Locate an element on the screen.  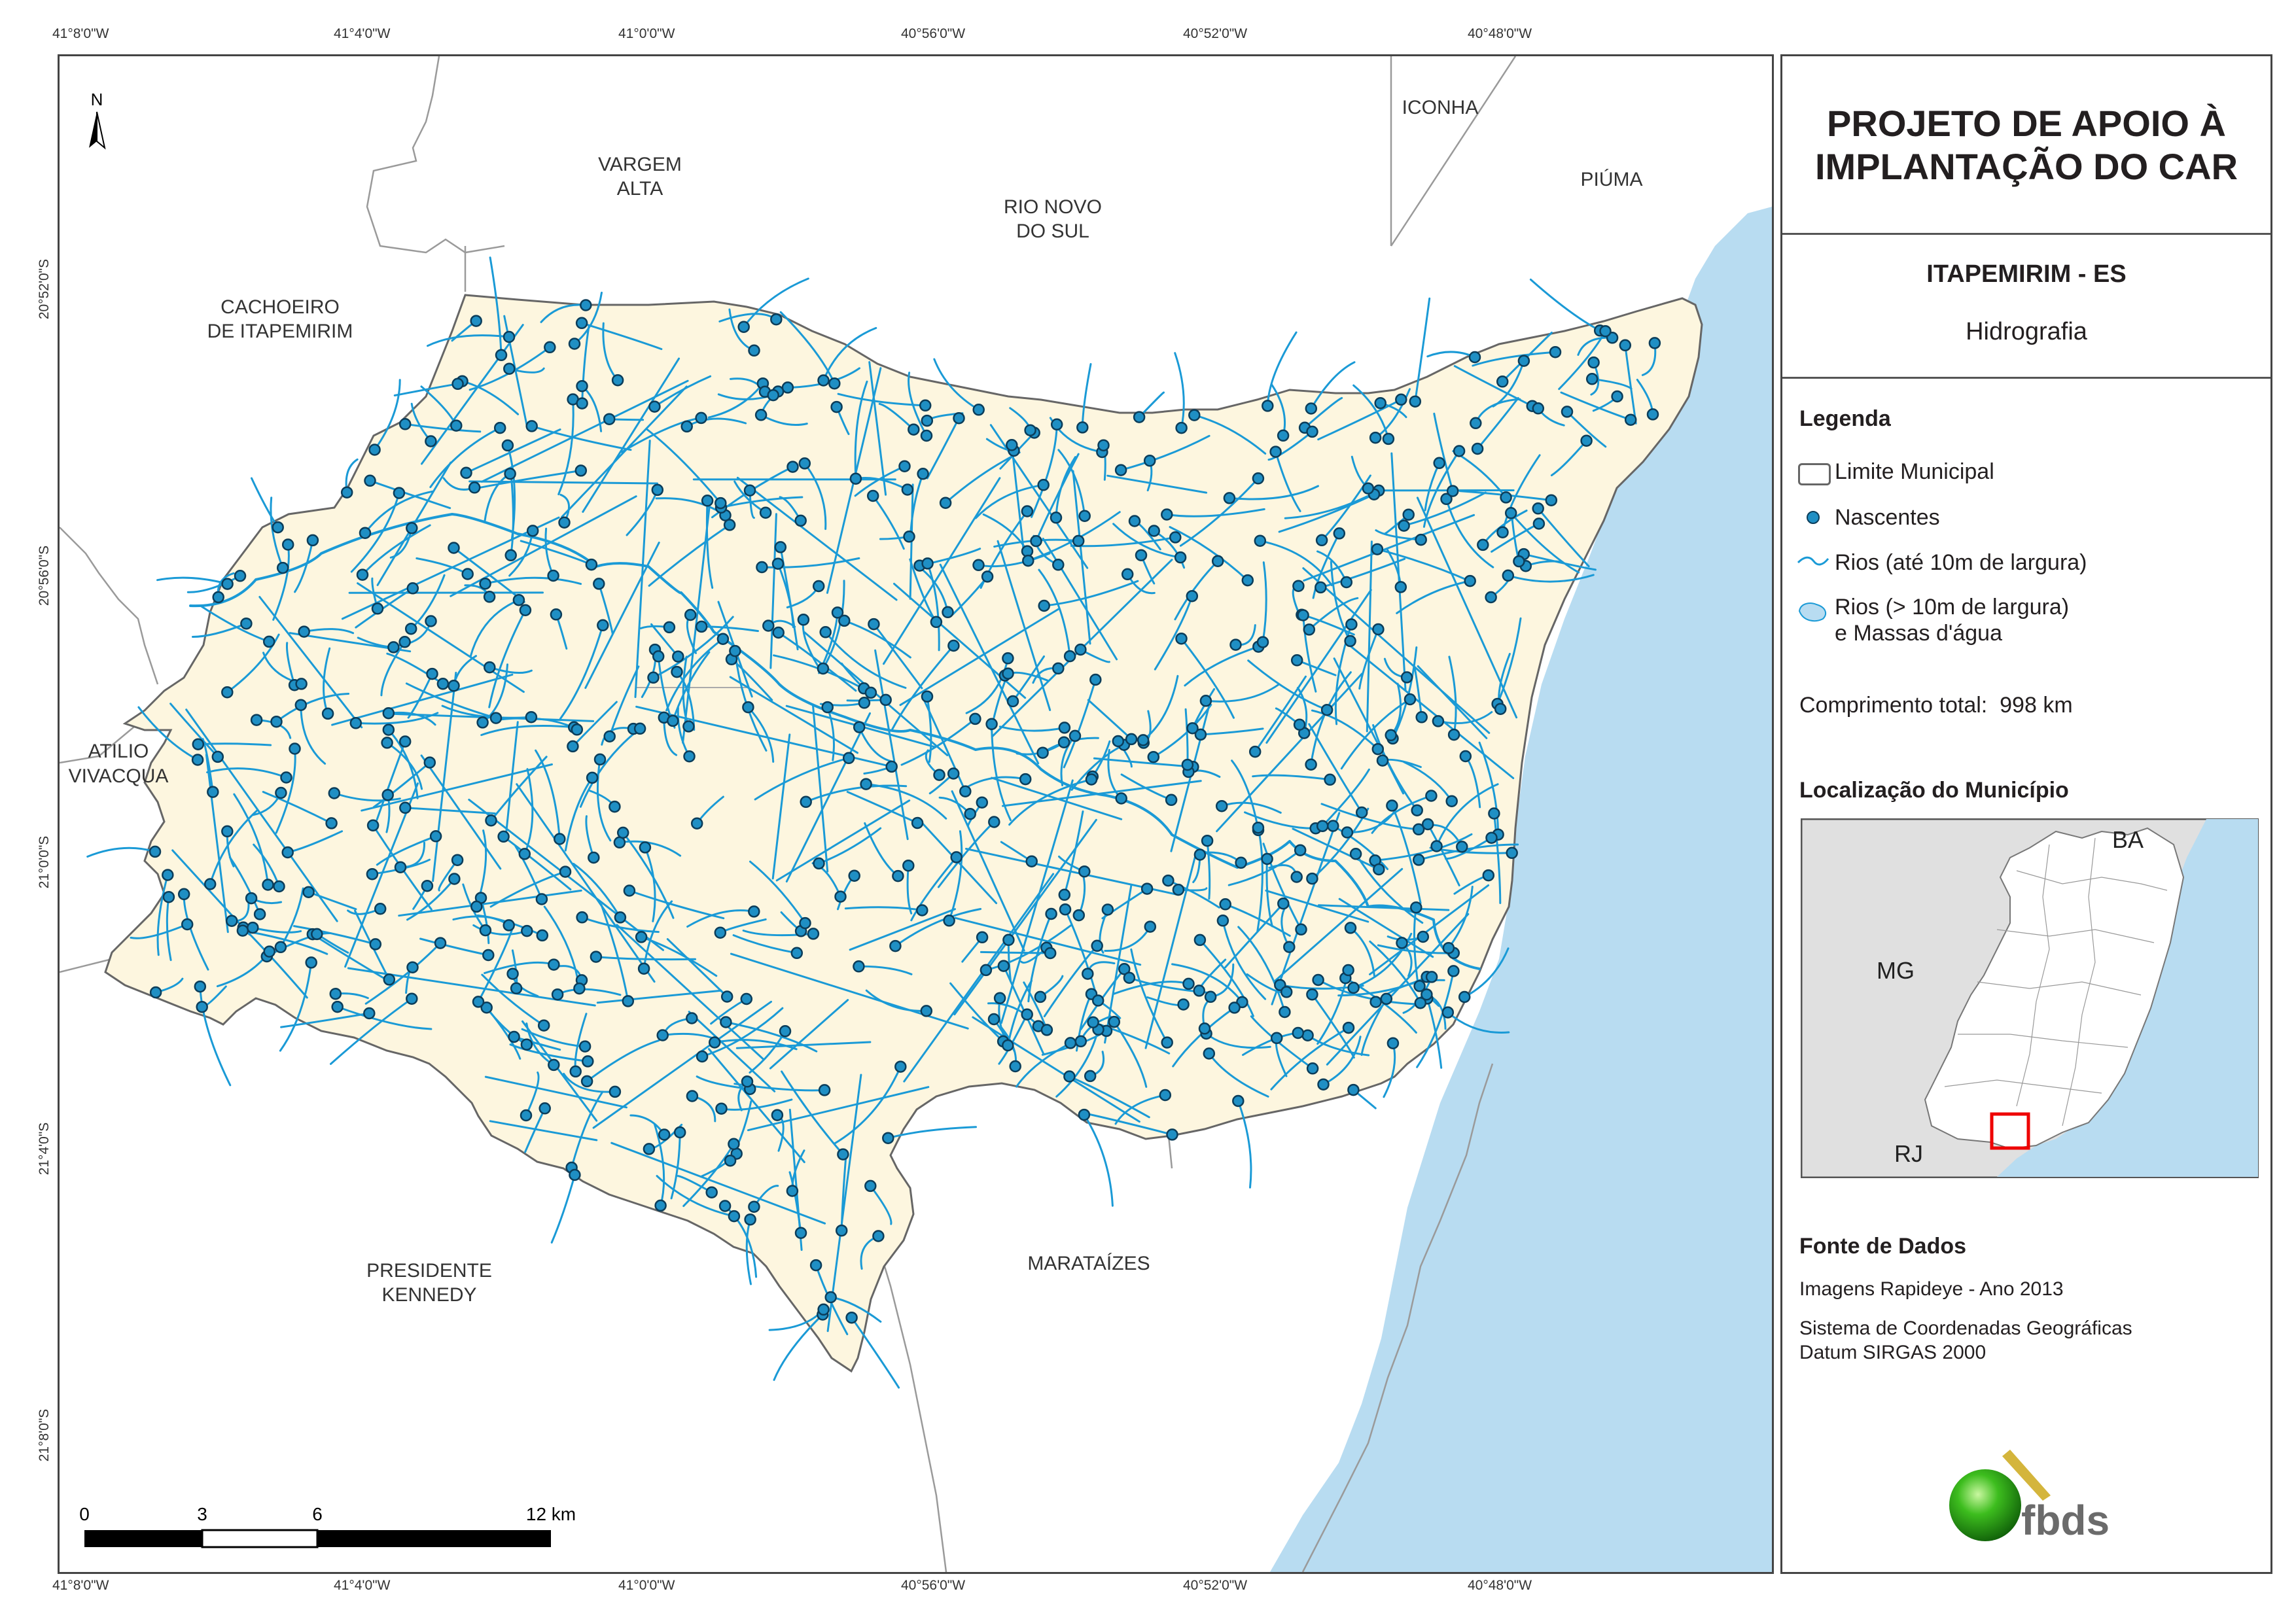
state-label-ba: BA is located at coordinates (2128, 839).